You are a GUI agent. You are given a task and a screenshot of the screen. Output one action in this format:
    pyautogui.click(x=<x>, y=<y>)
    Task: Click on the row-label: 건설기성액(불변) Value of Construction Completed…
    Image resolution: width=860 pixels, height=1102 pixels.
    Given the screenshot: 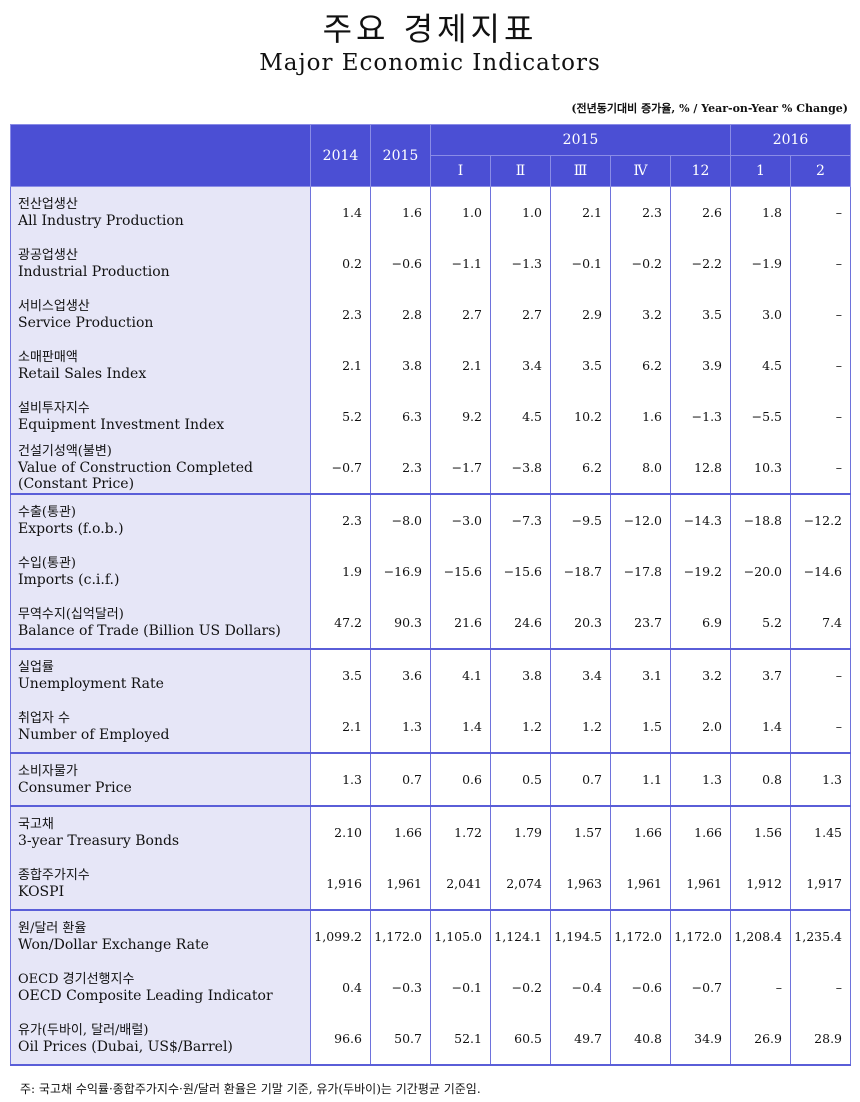 What is the action you would take?
    pyautogui.click(x=160, y=468)
    